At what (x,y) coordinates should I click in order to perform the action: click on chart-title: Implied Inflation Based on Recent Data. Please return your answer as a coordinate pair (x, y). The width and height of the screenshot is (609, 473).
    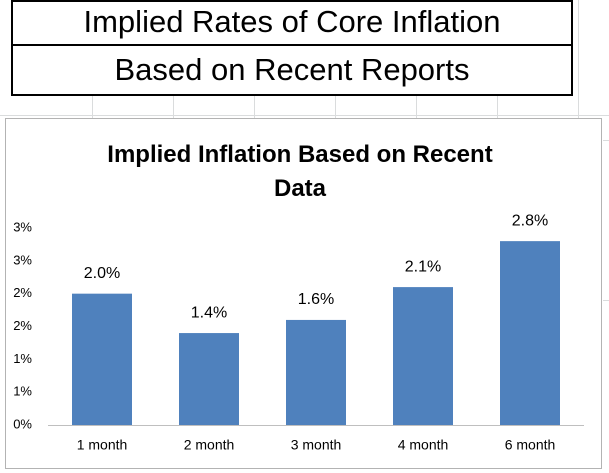
    Looking at the image, I should click on (300, 171).